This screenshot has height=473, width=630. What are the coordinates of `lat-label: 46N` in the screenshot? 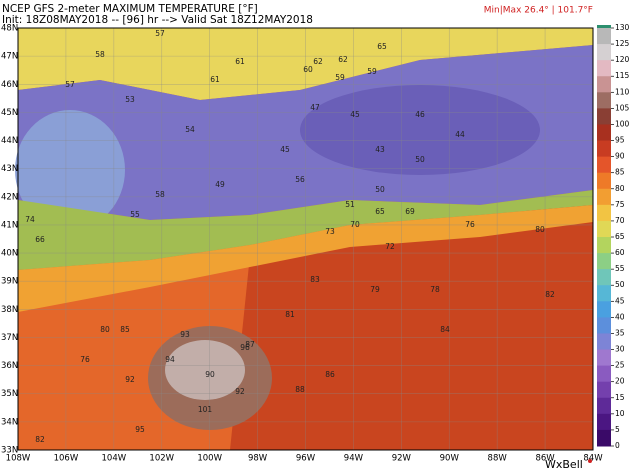 It's located at (9, 85).